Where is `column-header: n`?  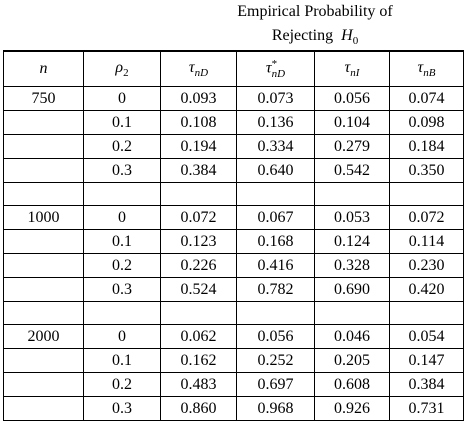 column-header: n is located at coordinates (43, 68).